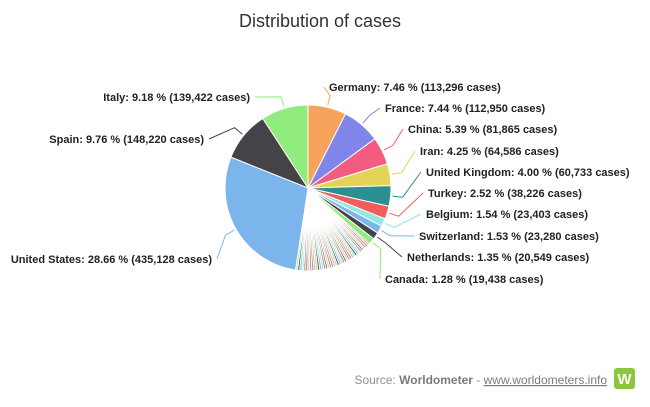  Describe the element at coordinates (498, 258) in the screenshot. I see `data-label-netherlands: Netherlands: 1.35 % (20,549 cases)` at that location.